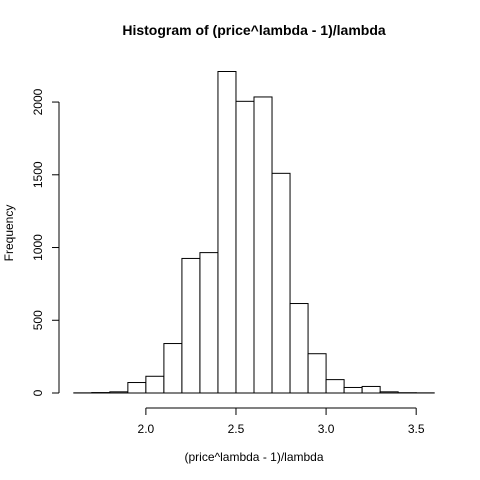  I want to click on y-tick-label: 1500, so click(38, 174).